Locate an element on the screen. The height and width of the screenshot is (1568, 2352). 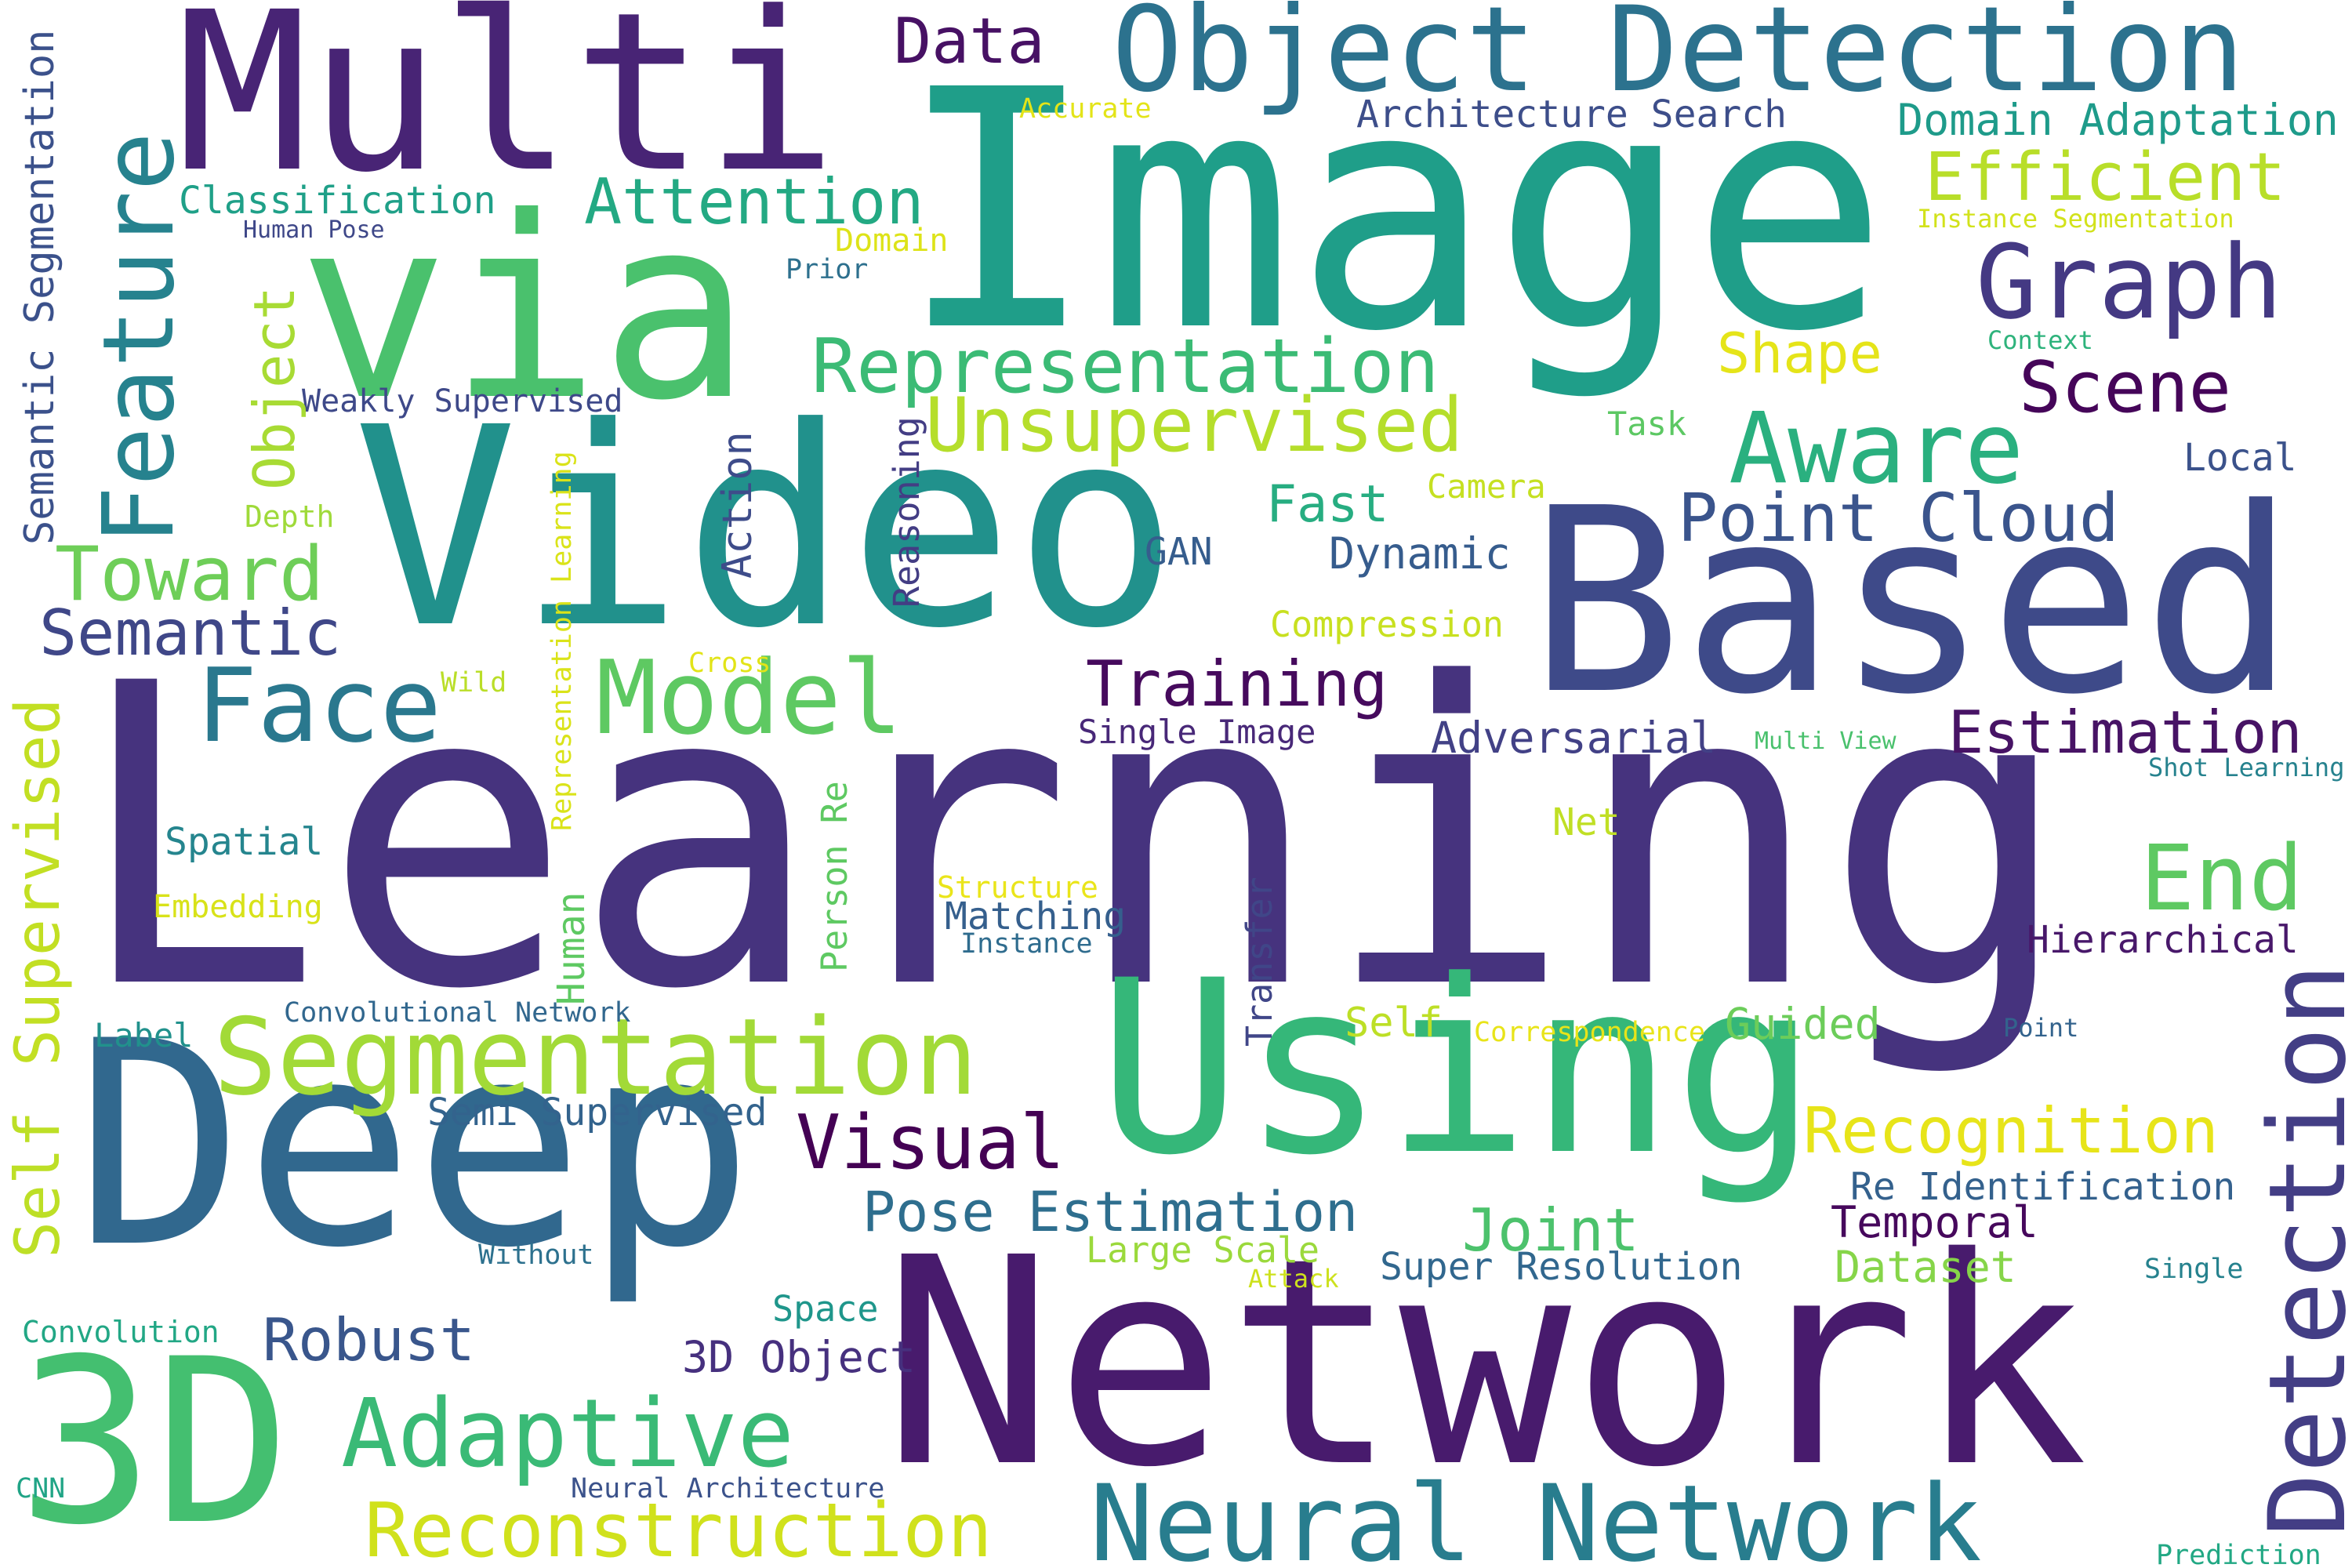
word-correspondence: Correspondence is located at coordinates (1589, 1032).